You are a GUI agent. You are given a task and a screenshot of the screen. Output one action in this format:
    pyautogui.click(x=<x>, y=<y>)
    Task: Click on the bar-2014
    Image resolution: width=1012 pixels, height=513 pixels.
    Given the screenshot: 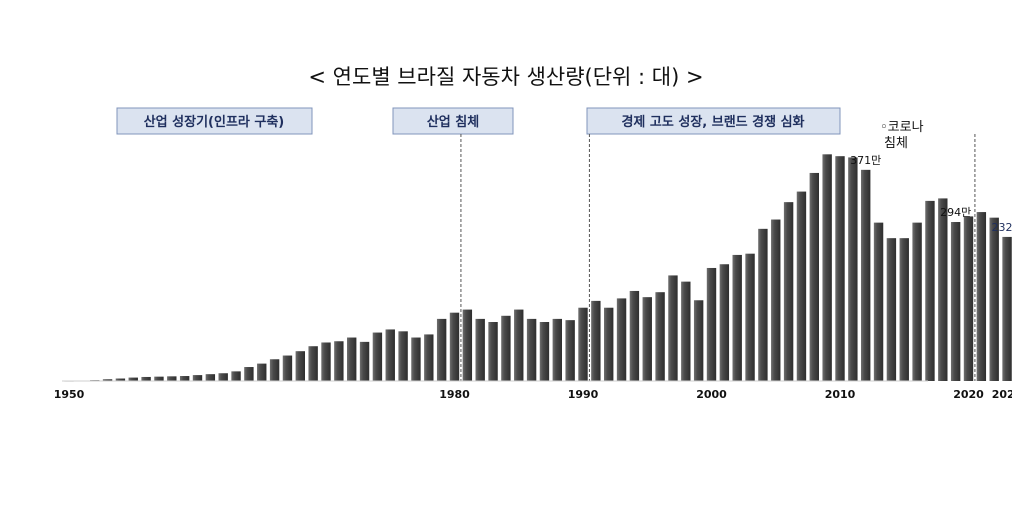 What is the action you would take?
    pyautogui.click(x=891, y=309)
    